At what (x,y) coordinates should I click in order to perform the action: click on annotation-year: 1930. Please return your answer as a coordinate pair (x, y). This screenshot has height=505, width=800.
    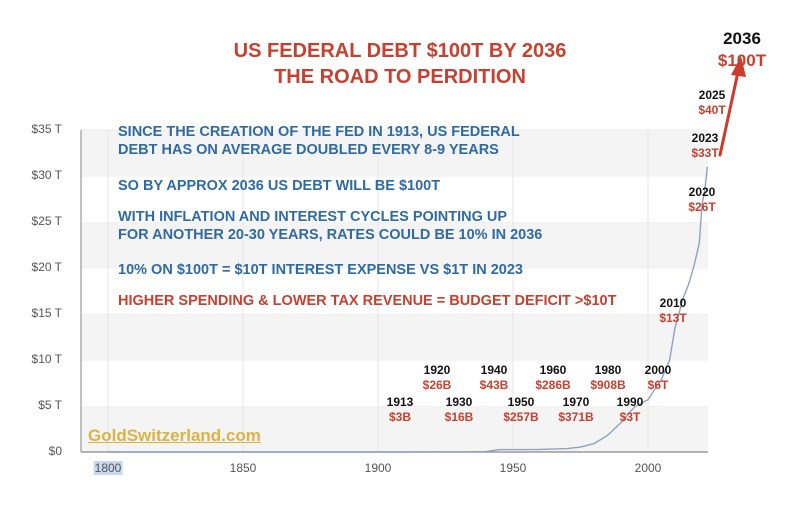
    Looking at the image, I should click on (459, 402).